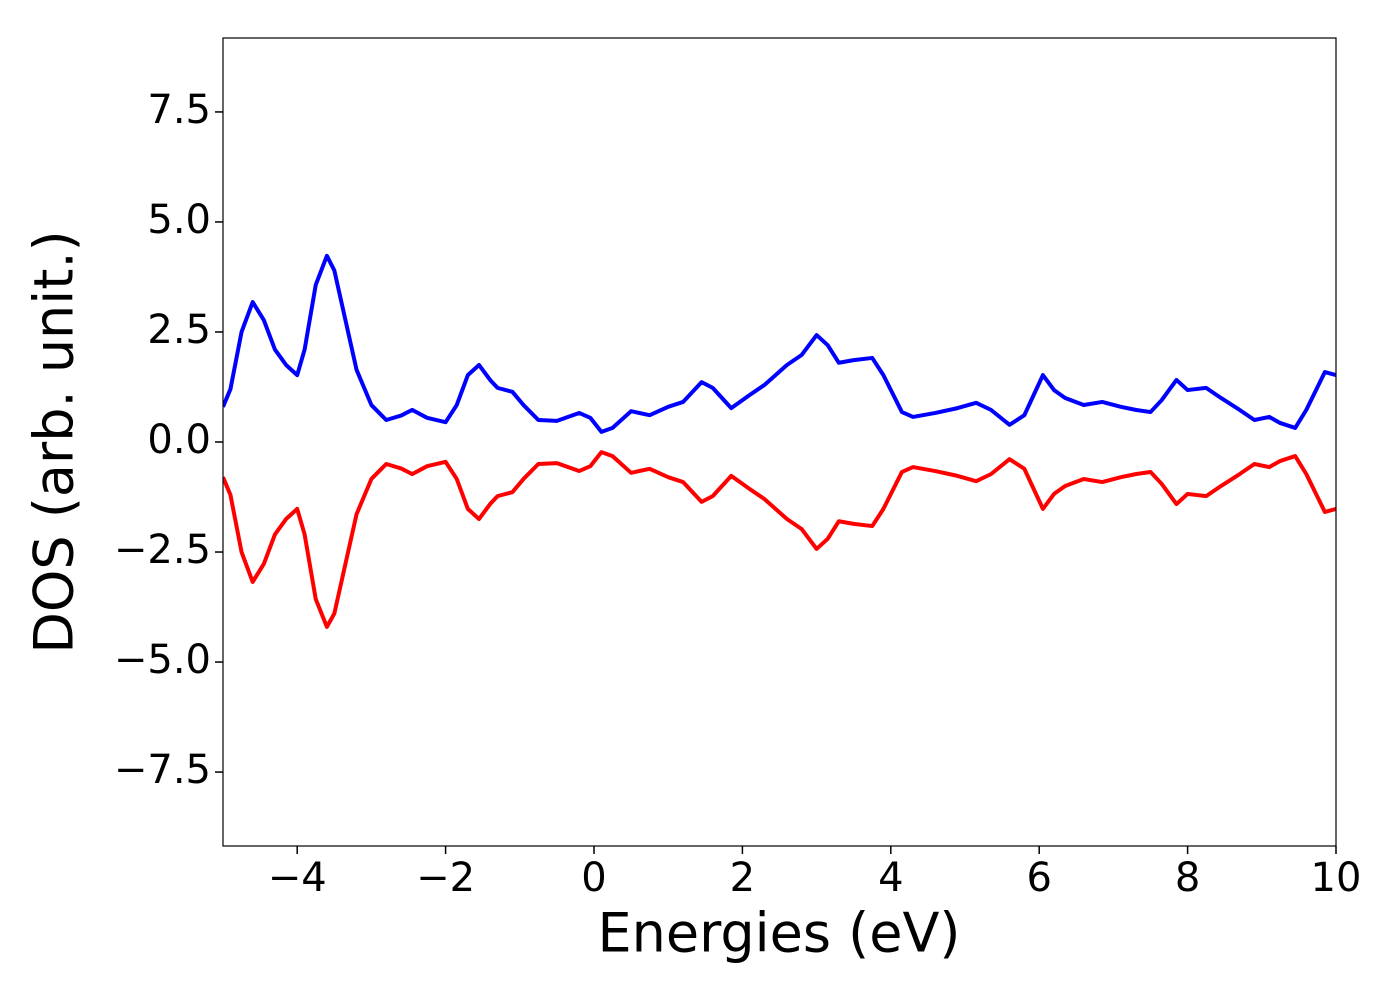 The height and width of the screenshot is (1000, 1400). I want to click on x-tick-label: −4, so click(297, 878).